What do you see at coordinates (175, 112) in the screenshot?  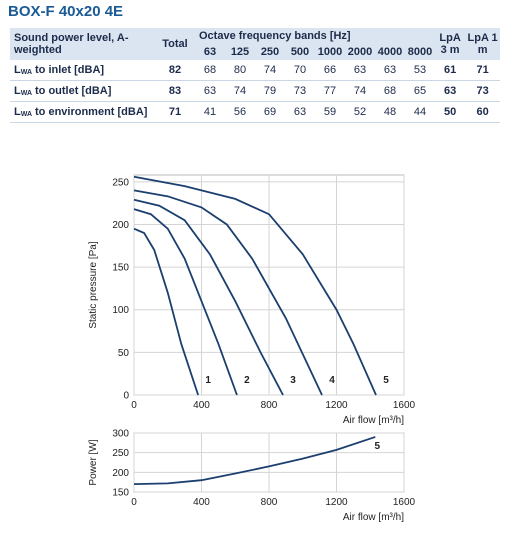 I see `total-cell: 71` at bounding box center [175, 112].